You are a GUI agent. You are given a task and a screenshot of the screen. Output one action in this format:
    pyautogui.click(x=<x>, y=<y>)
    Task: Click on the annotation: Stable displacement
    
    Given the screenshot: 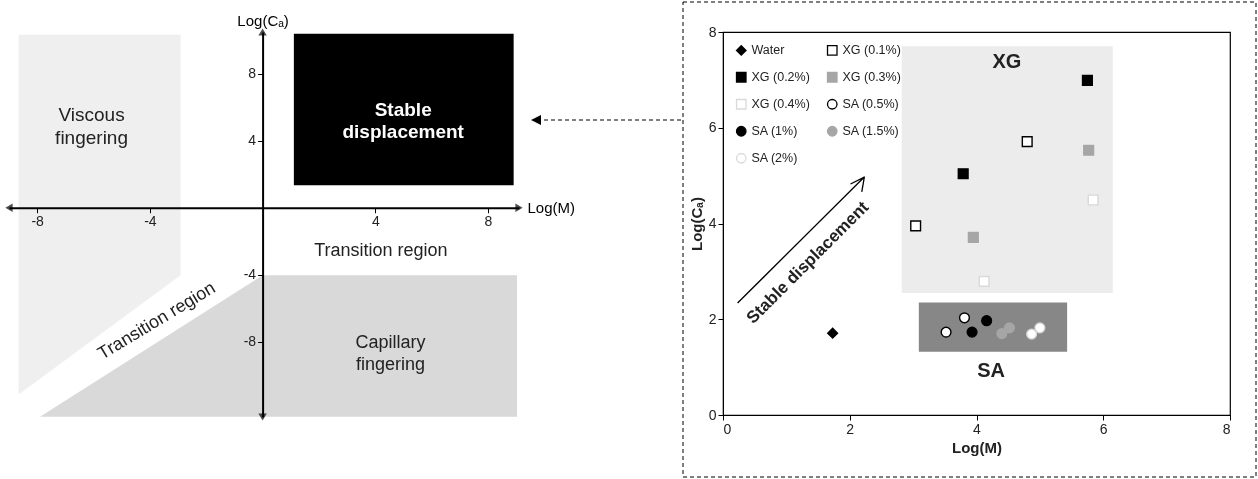 What is the action you would take?
    pyautogui.click(x=403, y=120)
    